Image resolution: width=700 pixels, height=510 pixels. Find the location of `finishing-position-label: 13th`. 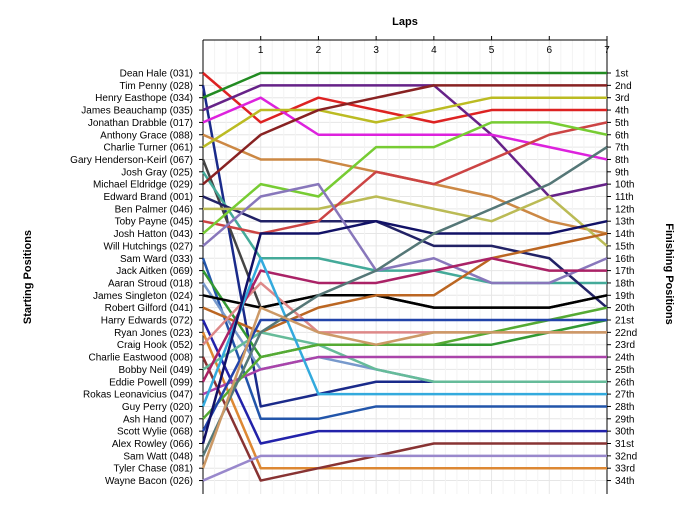

finishing-position-label: 13th is located at coordinates (624, 222).